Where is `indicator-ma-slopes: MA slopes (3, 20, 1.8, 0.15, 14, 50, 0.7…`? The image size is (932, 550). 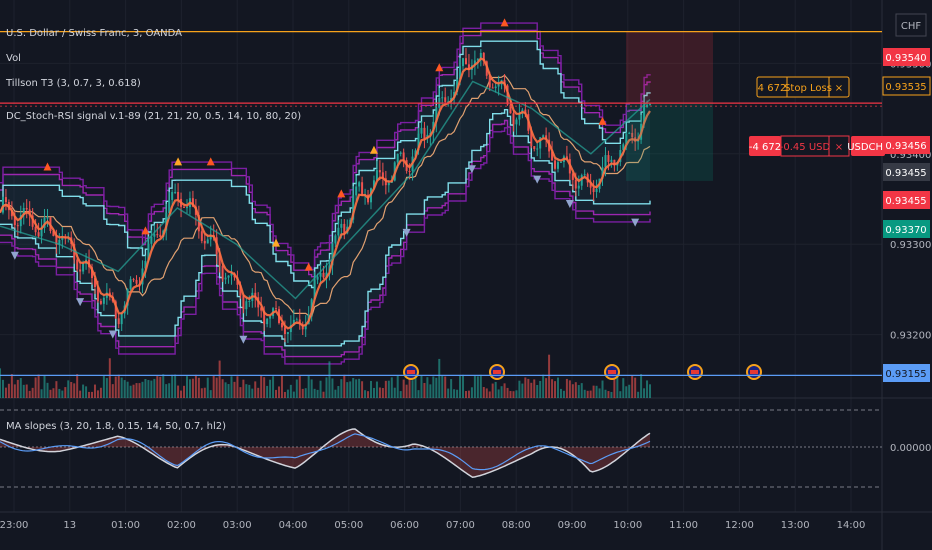 indicator-ma-slopes: MA slopes (3, 20, 1.8, 0.15, 14, 50, 0.7… is located at coordinates (116, 426).